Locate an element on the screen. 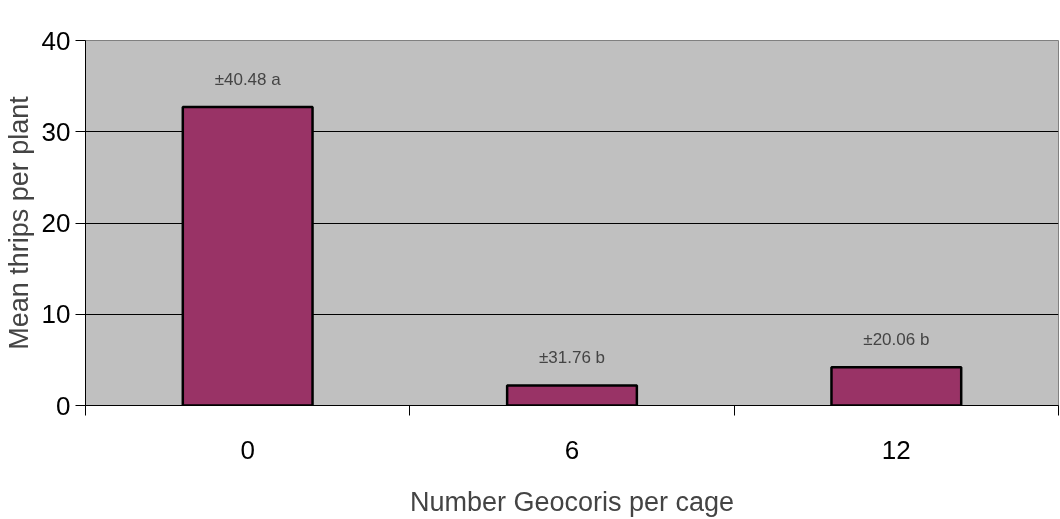 The image size is (1060, 519). y-tick-label: 10 is located at coordinates (56, 314).